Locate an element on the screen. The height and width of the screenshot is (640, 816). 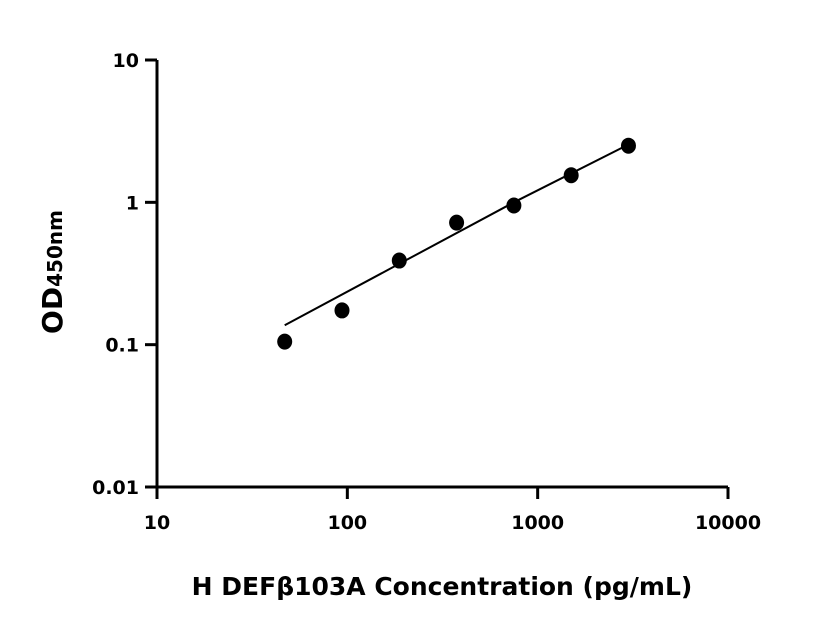
x-tick-label: 10 is located at coordinates (157, 523).